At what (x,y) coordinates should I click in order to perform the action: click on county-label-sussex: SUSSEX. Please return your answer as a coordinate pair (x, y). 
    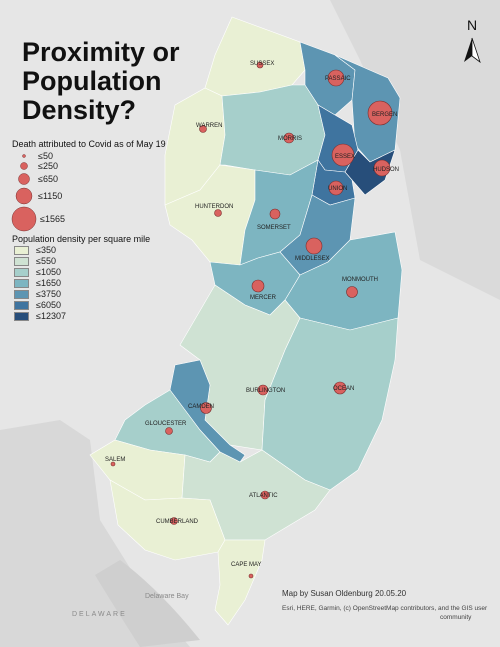
    Looking at the image, I should click on (262, 64).